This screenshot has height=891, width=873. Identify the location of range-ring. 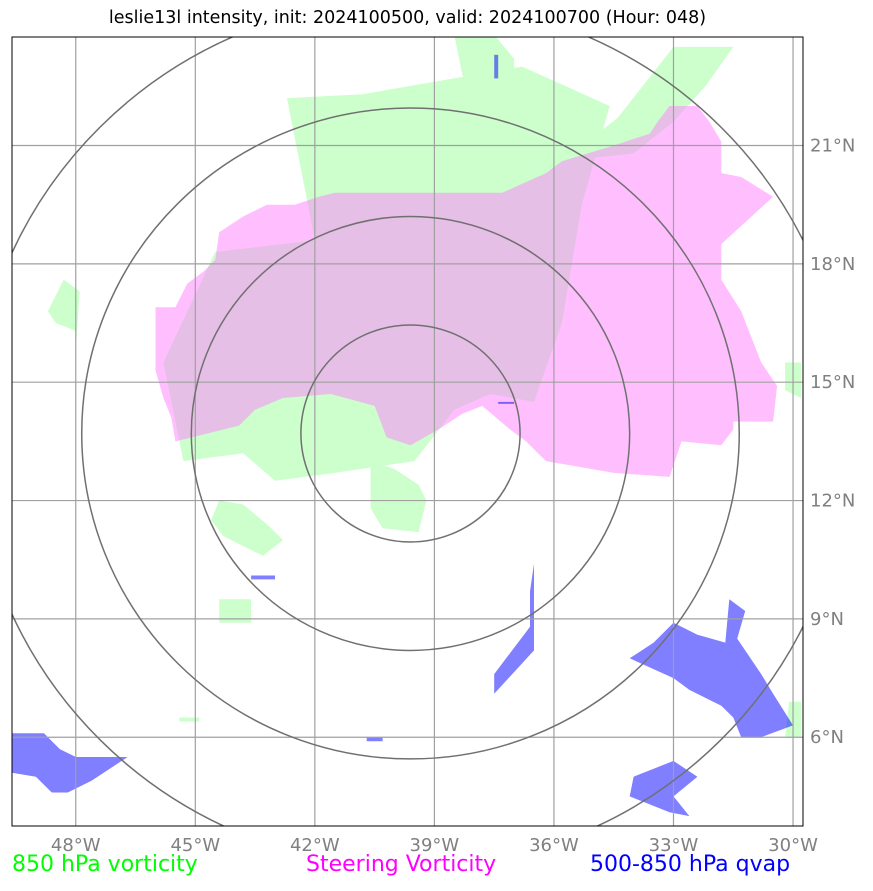
(410, 433).